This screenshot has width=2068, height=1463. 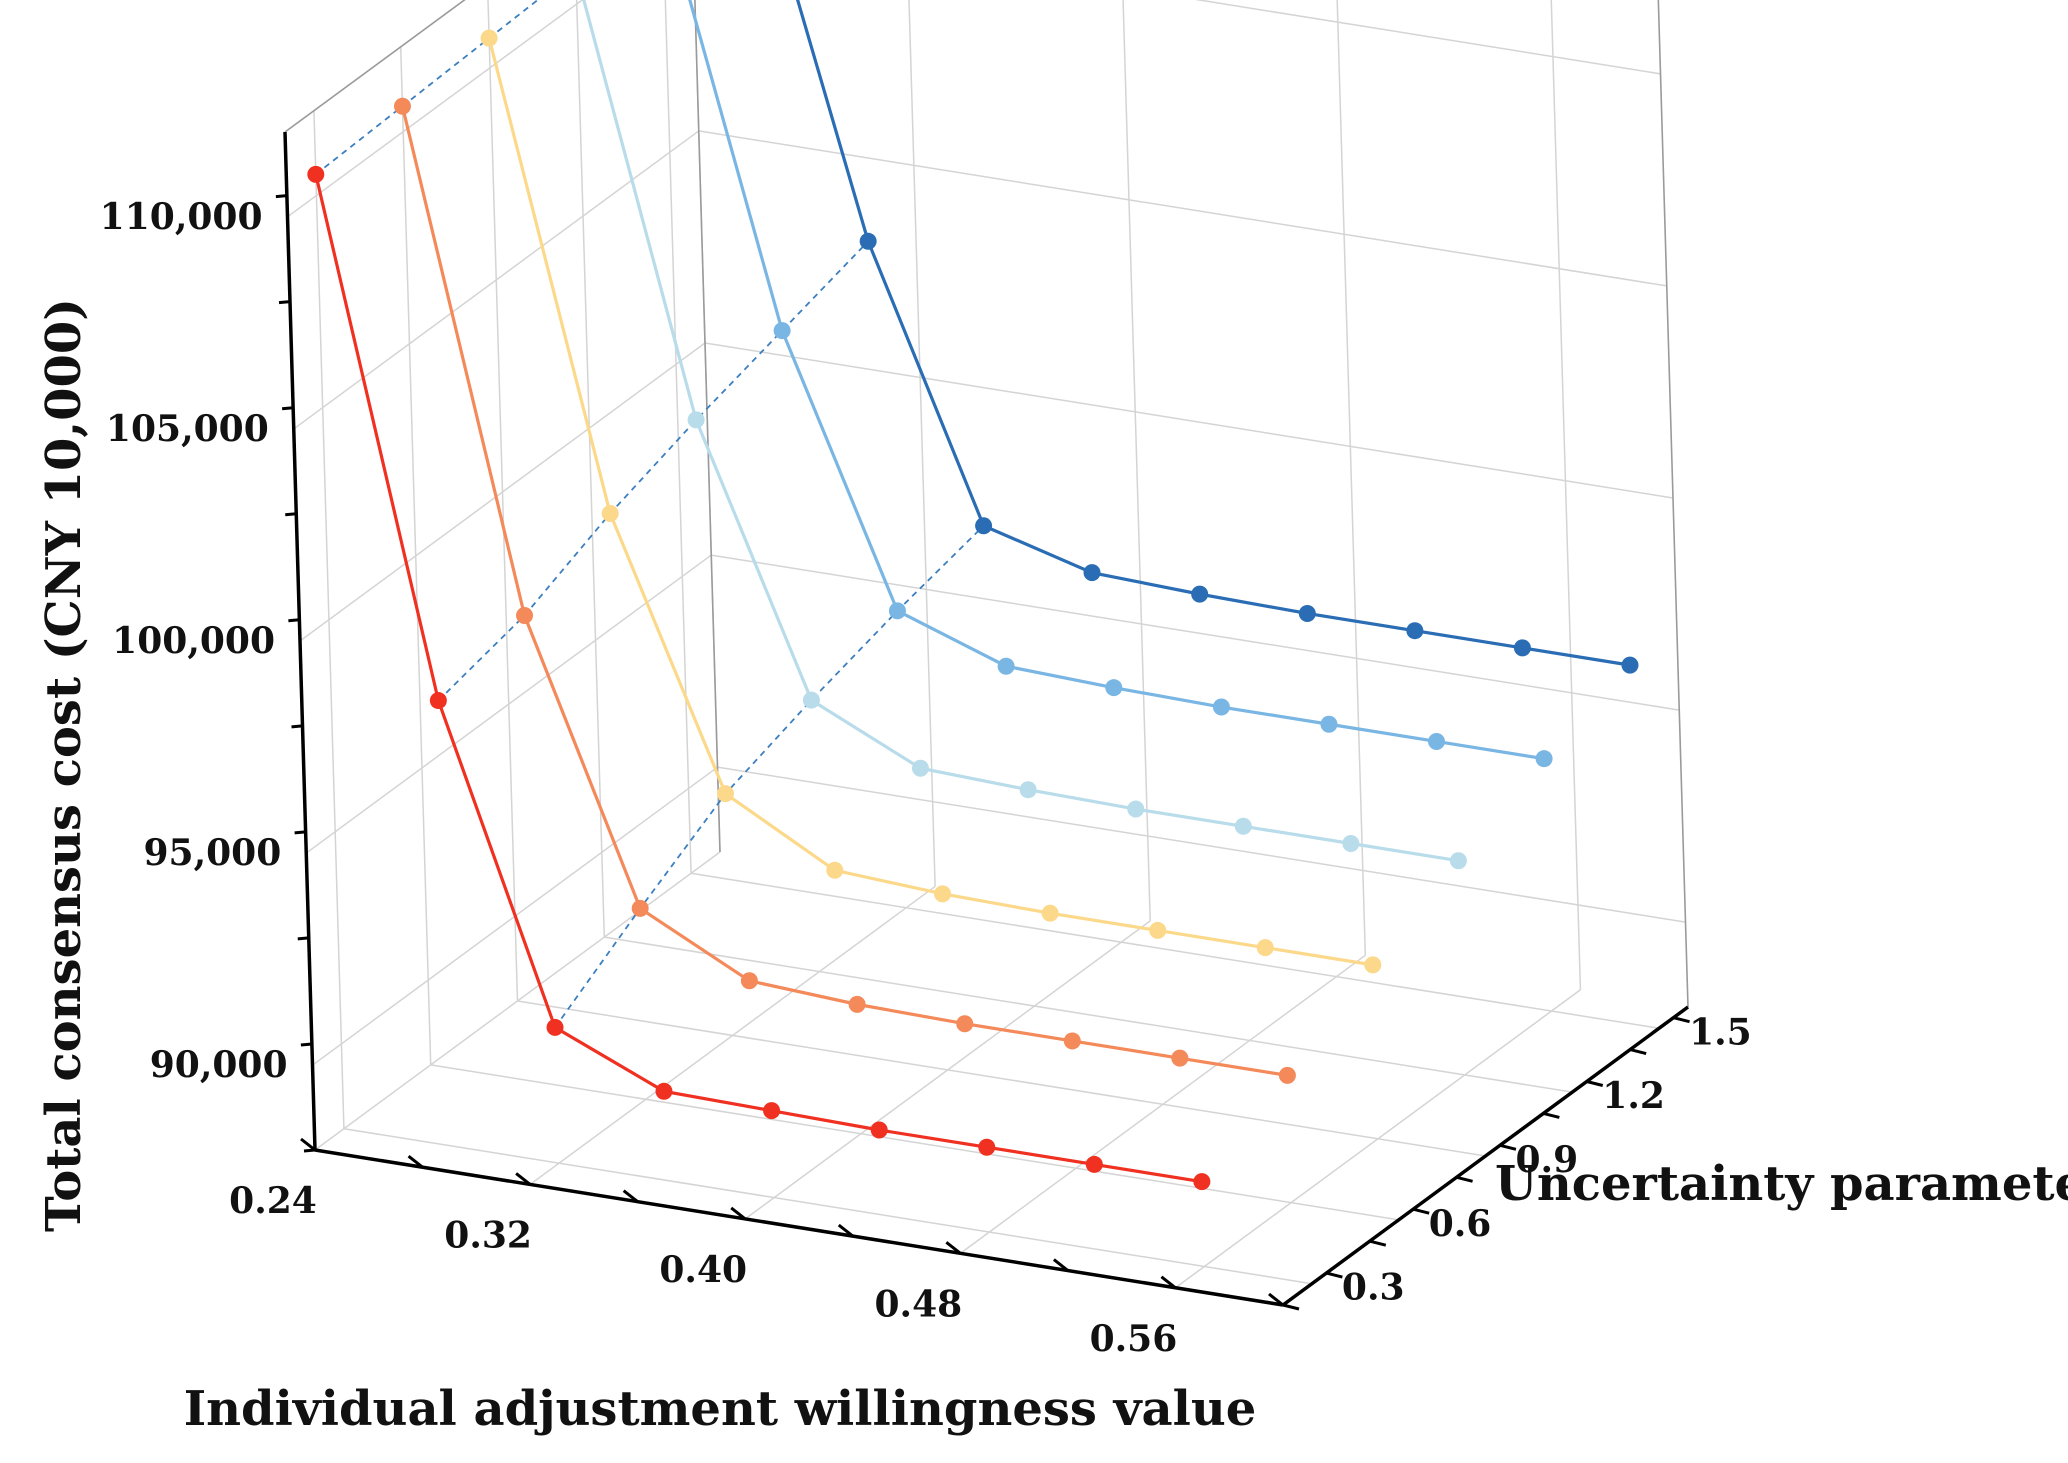 I want to click on y-tick-label: 1.2, so click(x=1633, y=1096).